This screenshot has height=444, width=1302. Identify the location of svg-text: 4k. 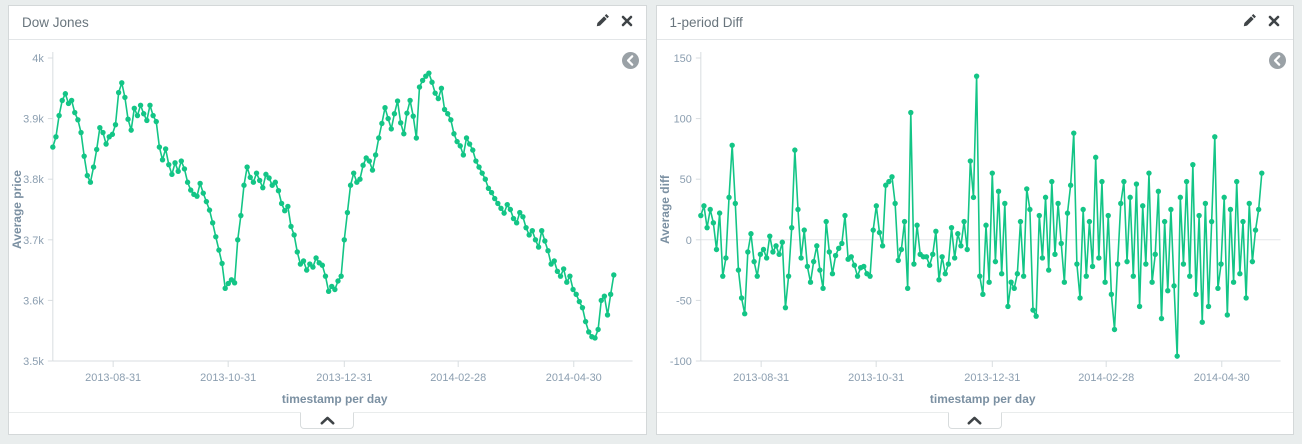
(38, 59).